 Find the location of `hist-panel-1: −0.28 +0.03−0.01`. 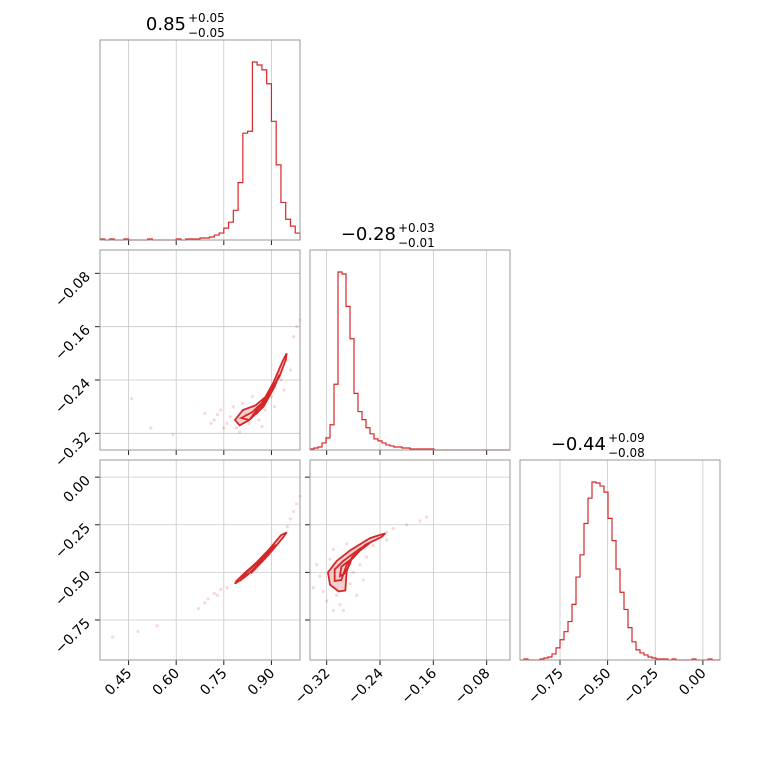

hist-panel-1: −0.28 +0.03−0.01 is located at coordinates (409, 338).